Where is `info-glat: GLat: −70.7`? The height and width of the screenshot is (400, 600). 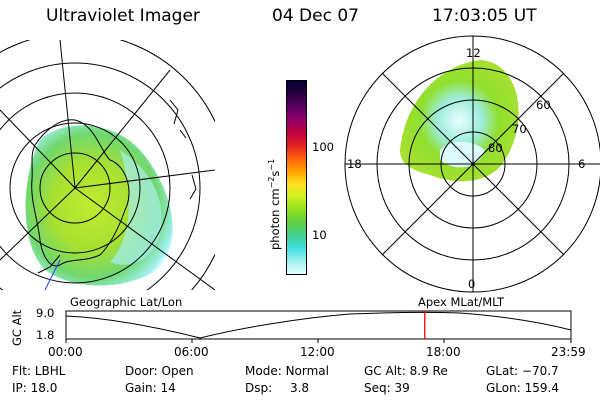
info-glat: GLat: −70.7 is located at coordinates (522, 371).